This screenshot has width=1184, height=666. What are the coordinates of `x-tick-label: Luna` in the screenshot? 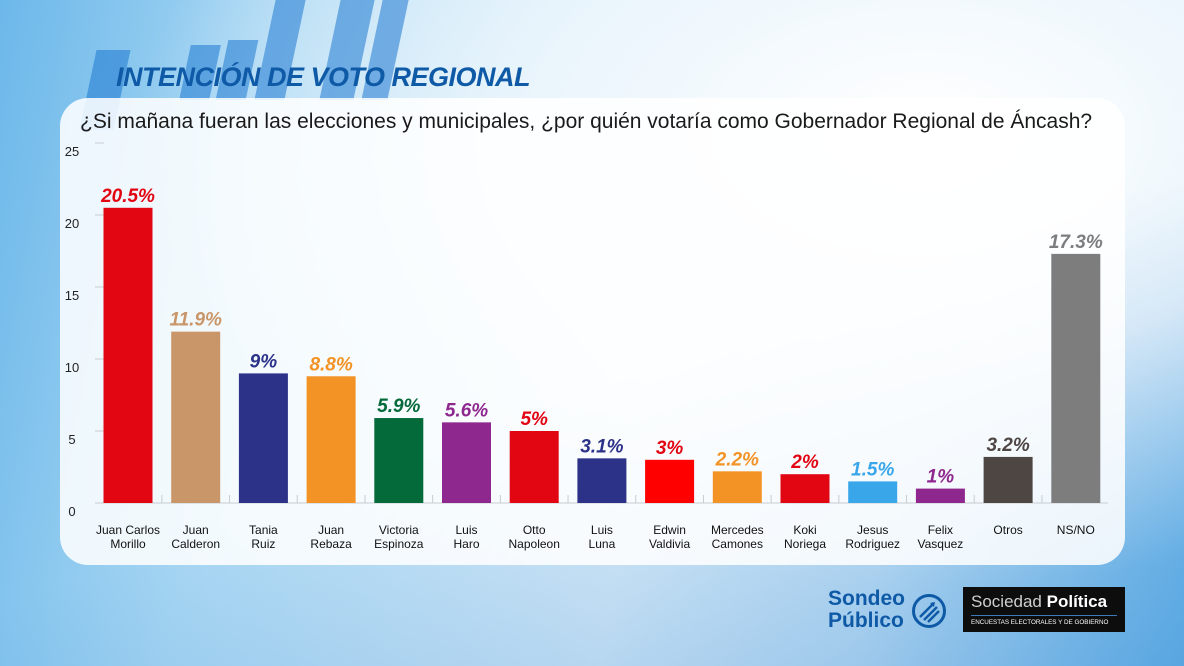 It's located at (602, 544).